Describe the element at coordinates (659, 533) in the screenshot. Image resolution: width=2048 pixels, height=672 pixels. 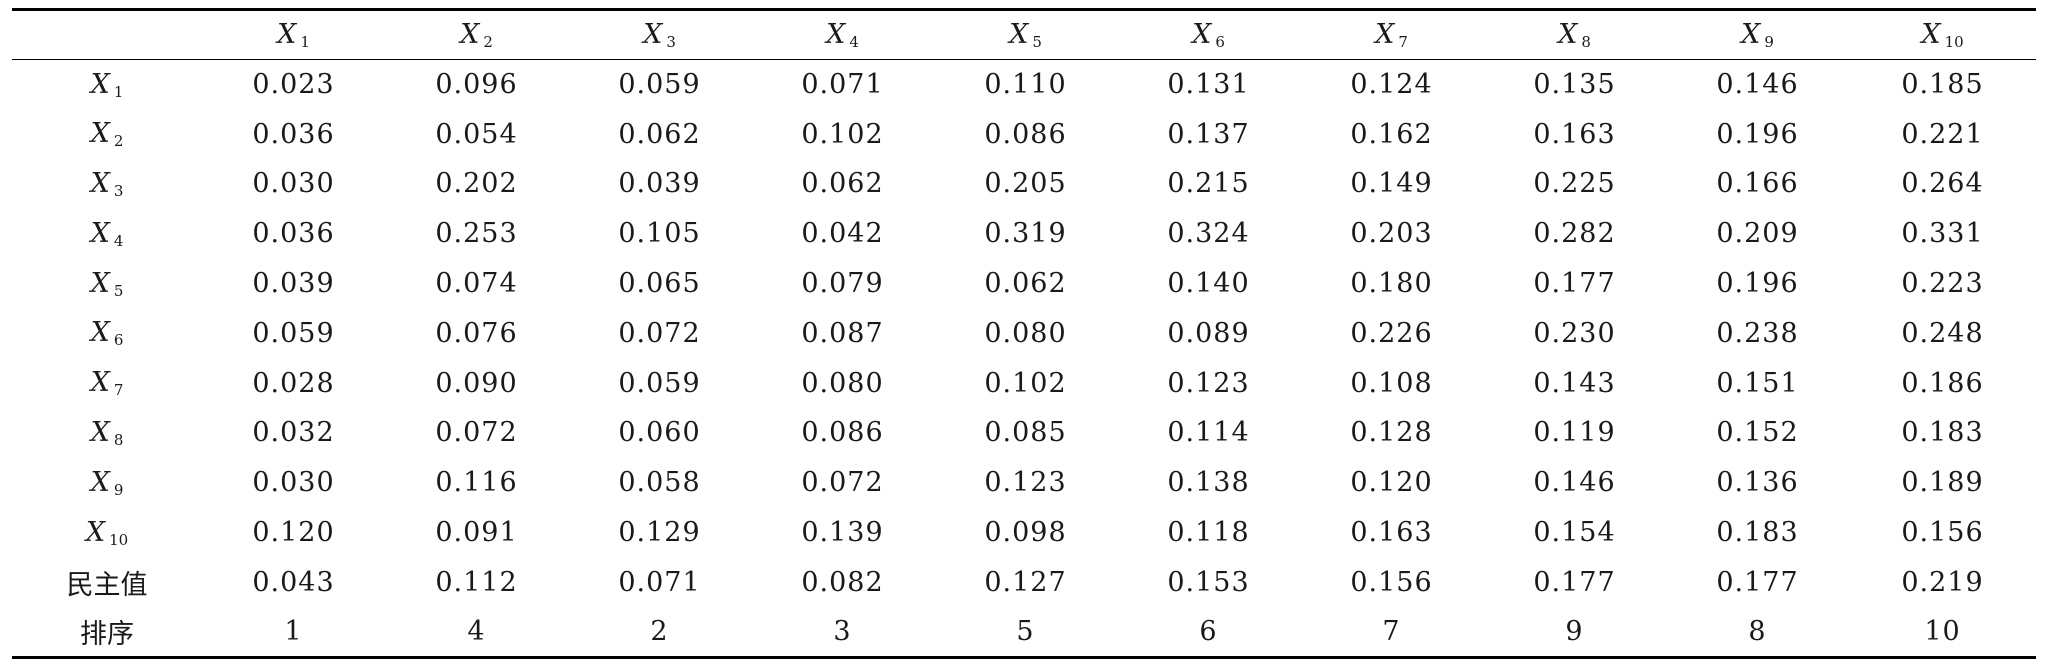
I see `table-cell: 0.129` at that location.